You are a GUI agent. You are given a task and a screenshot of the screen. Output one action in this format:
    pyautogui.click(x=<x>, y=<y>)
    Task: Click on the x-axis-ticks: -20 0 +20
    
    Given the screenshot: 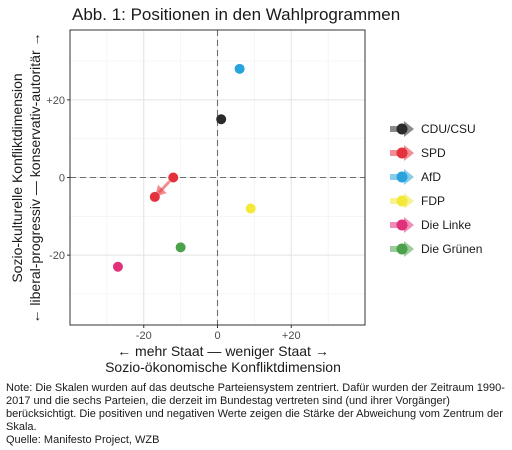 What is the action you would take?
    pyautogui.click(x=218, y=333)
    